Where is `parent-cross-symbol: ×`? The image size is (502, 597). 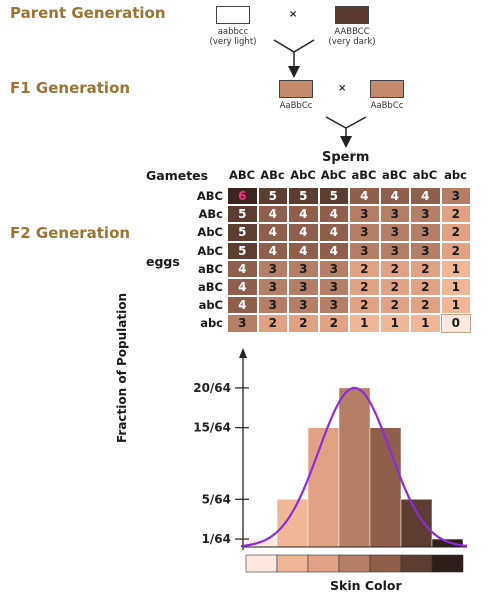 parent-cross-symbol: × is located at coordinates (293, 14).